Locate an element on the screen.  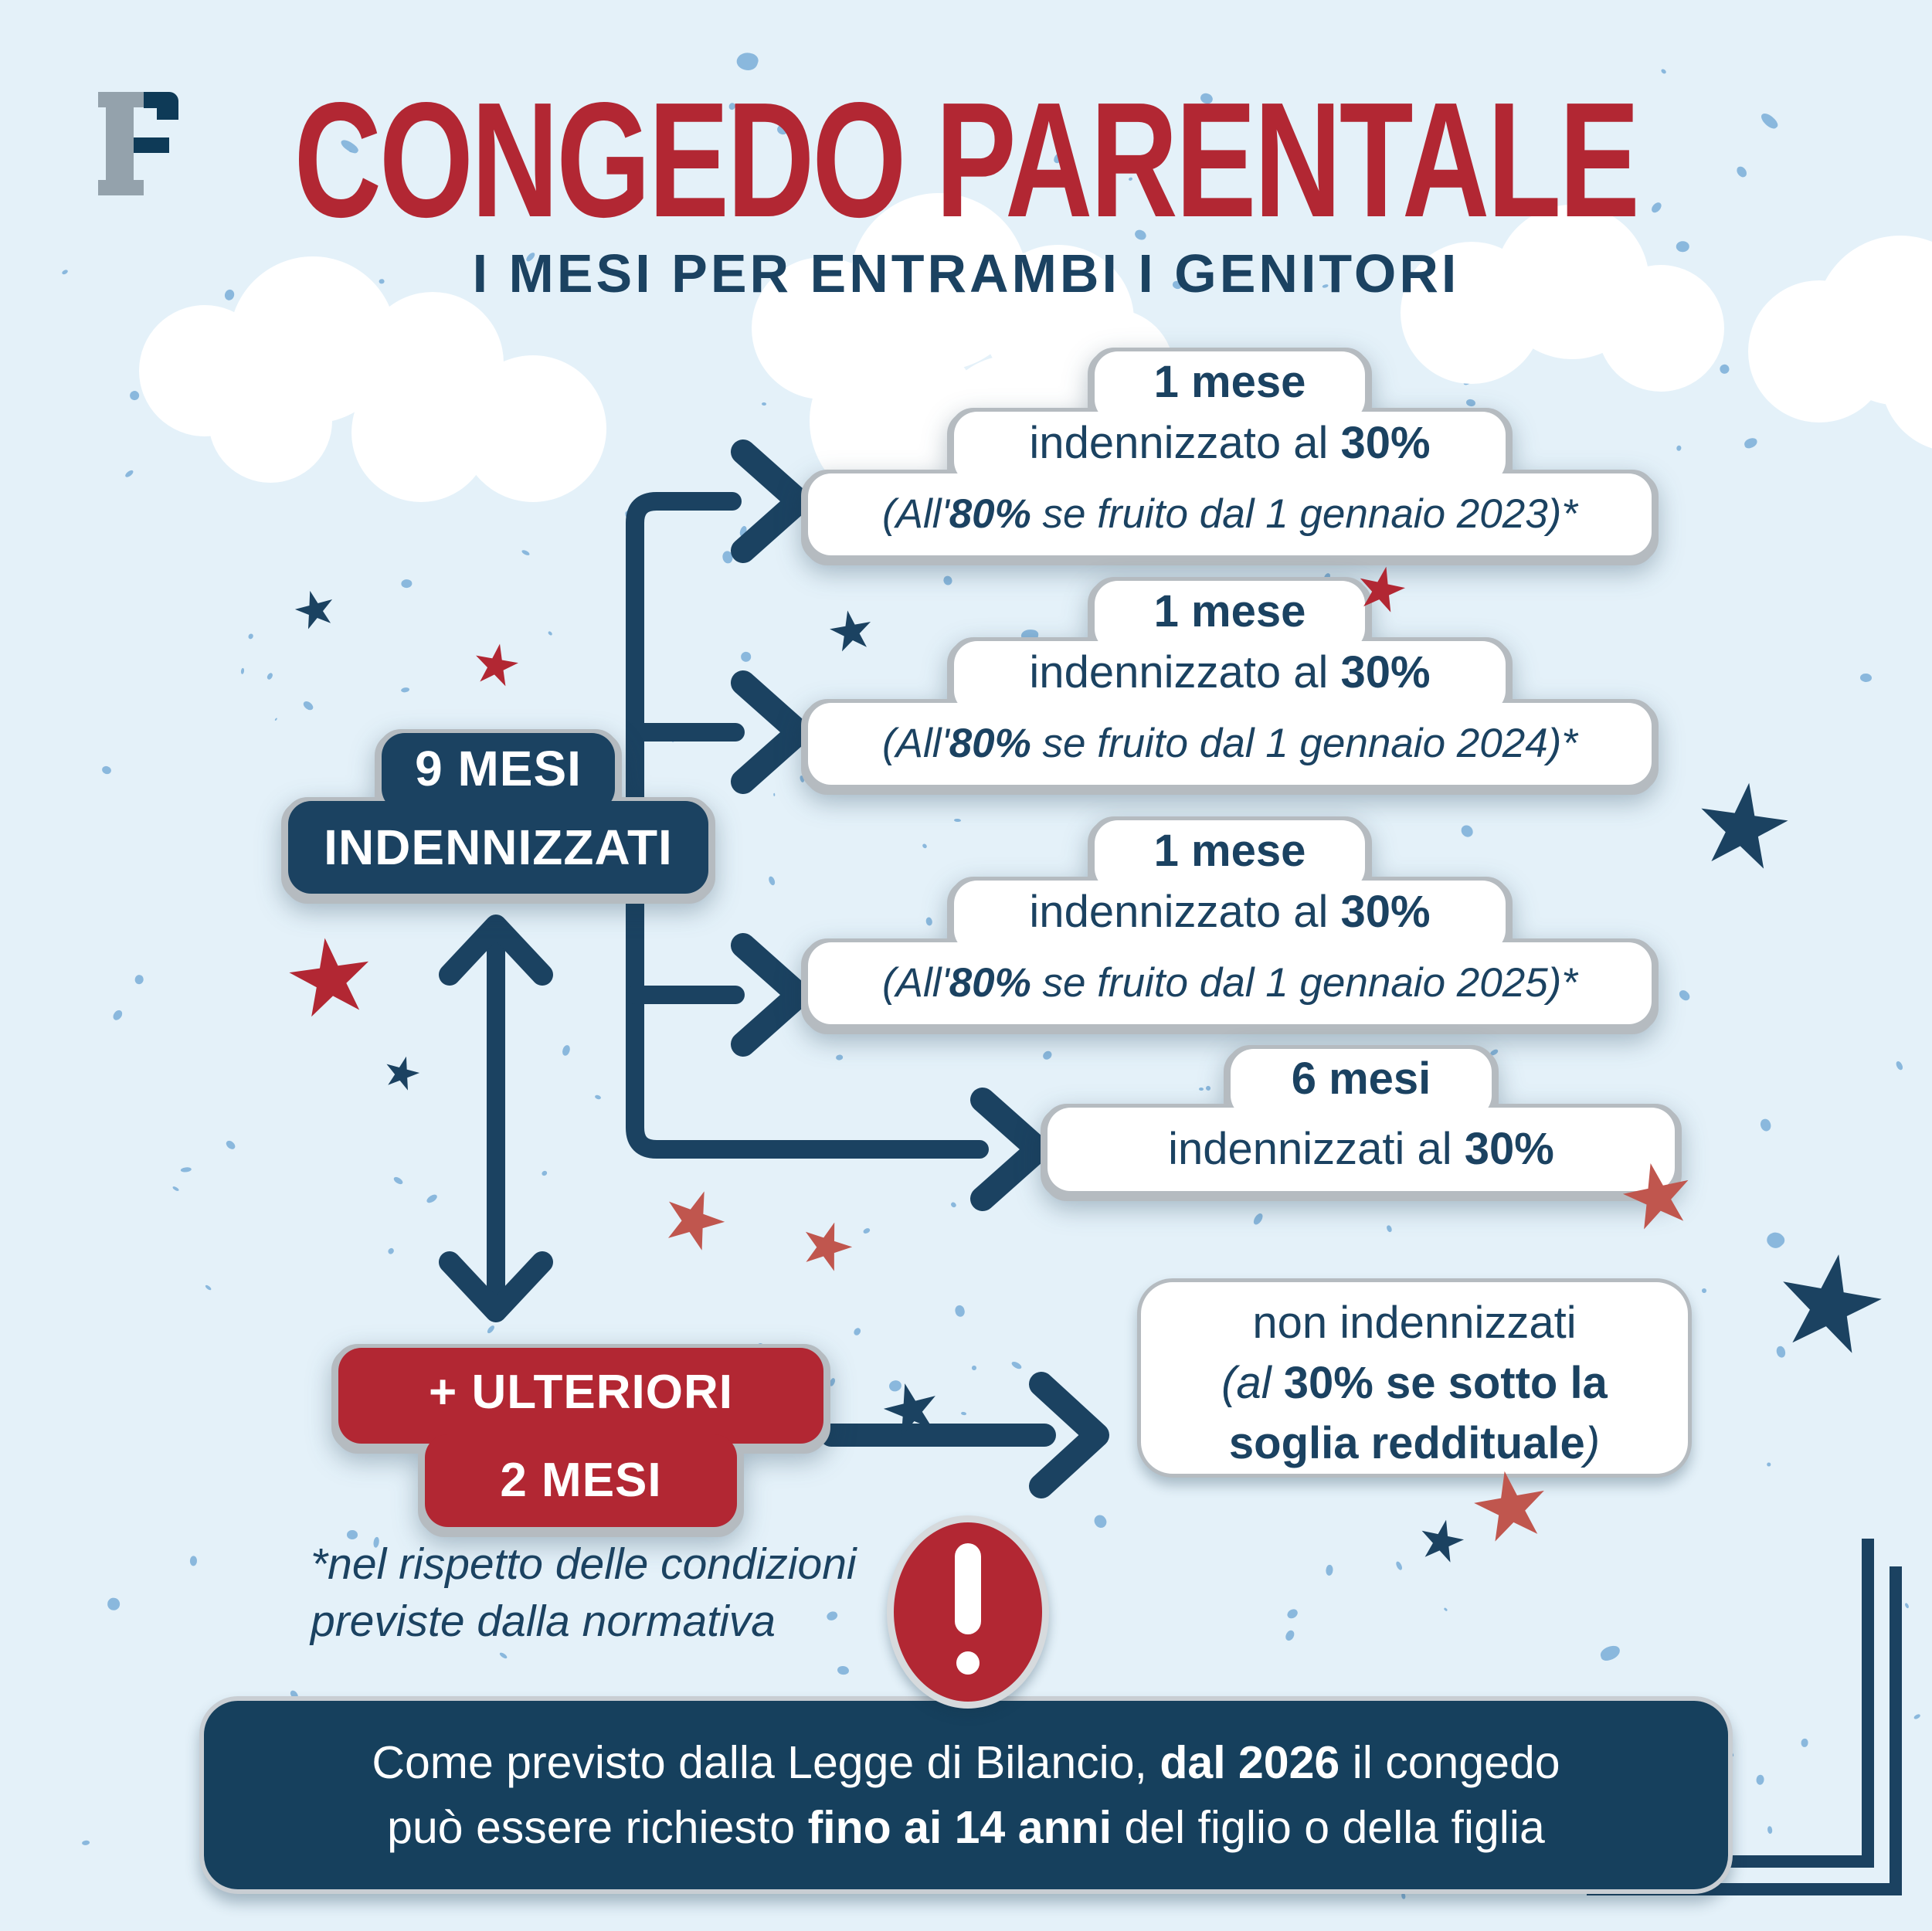
bubble-line: + ULTERIORI is located at coordinates (581, 1392).